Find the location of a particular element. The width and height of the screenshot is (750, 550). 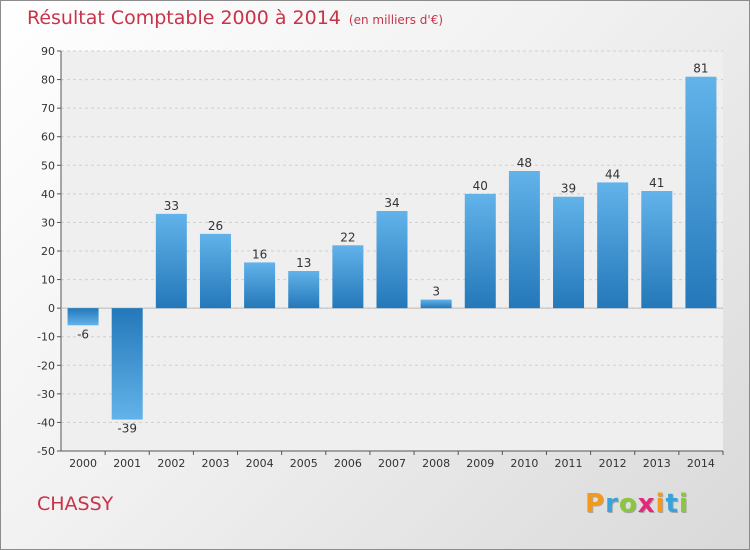

bar-2011 is located at coordinates (569, 252).